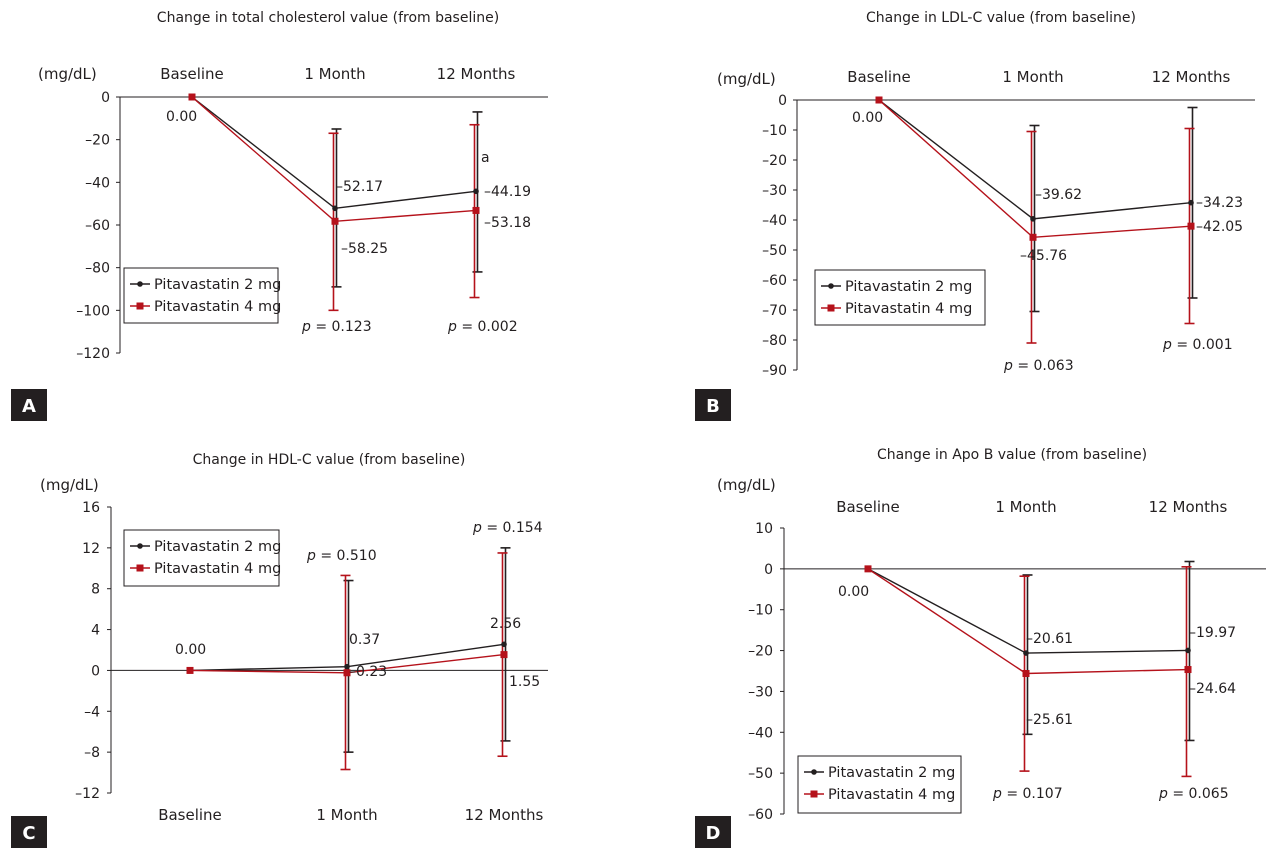 This screenshot has height=852, width=1267. What do you see at coordinates (774, 341) in the screenshot?
I see `y-tick-label: –80` at bounding box center [774, 341].